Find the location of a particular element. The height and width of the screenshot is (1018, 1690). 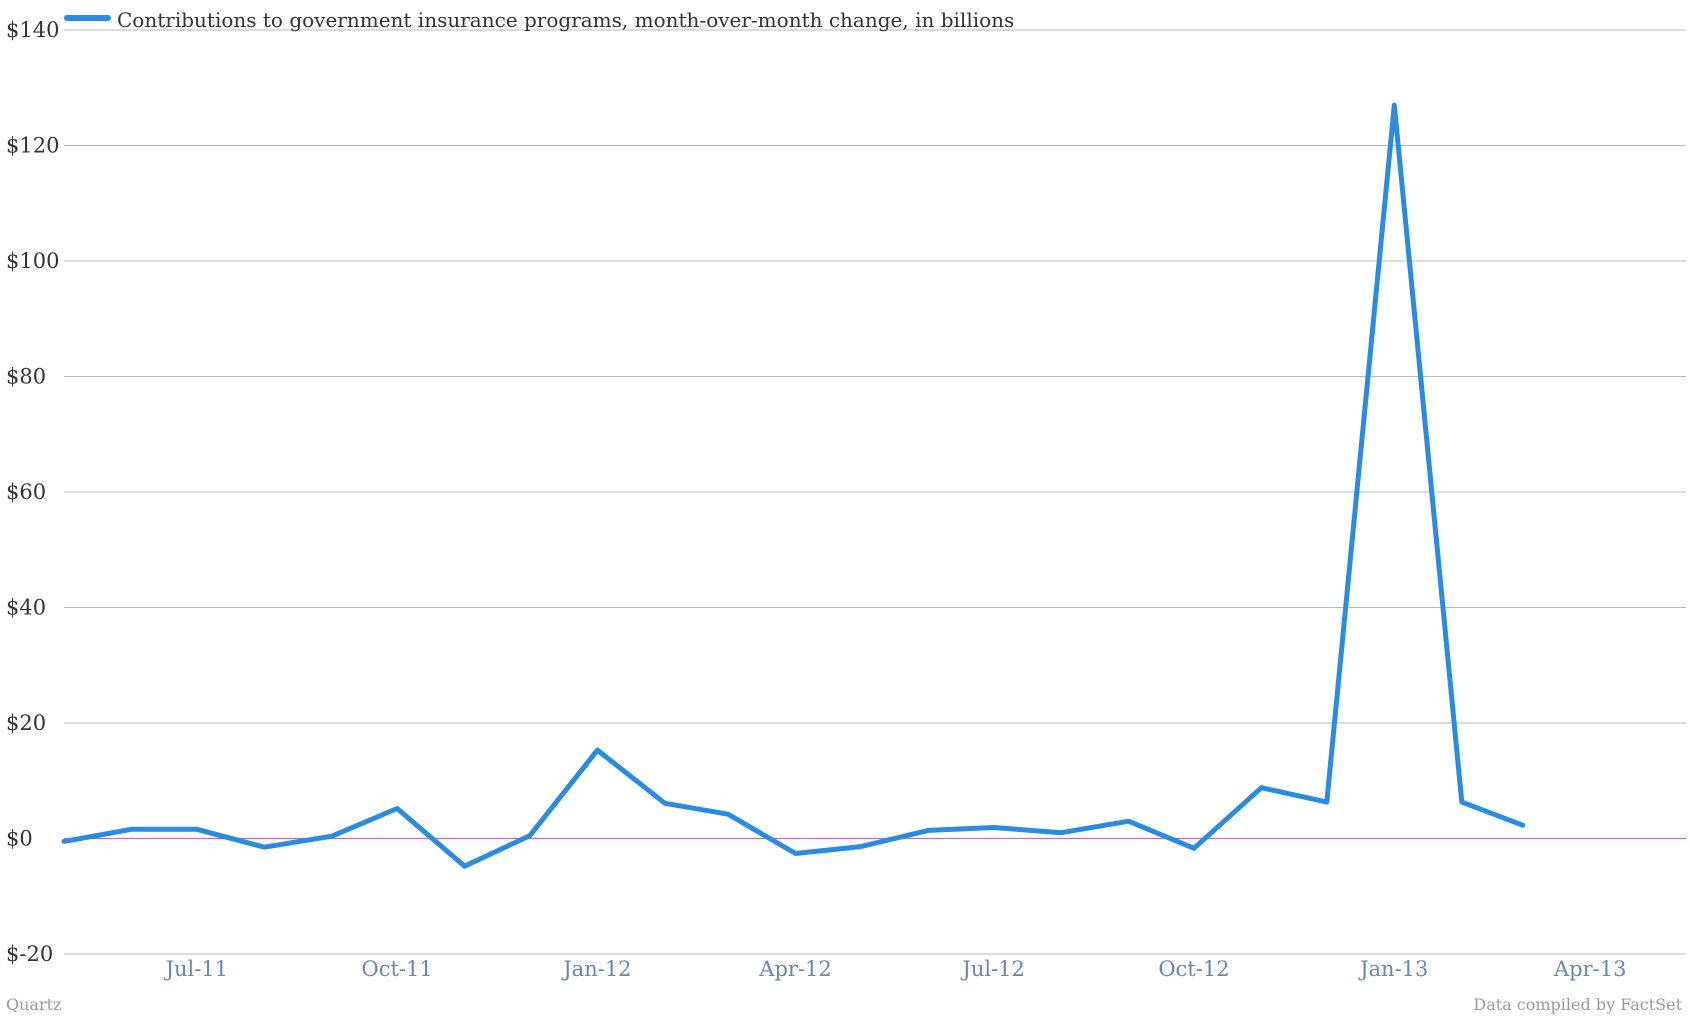

y-tick-label: $80 is located at coordinates (26, 377).